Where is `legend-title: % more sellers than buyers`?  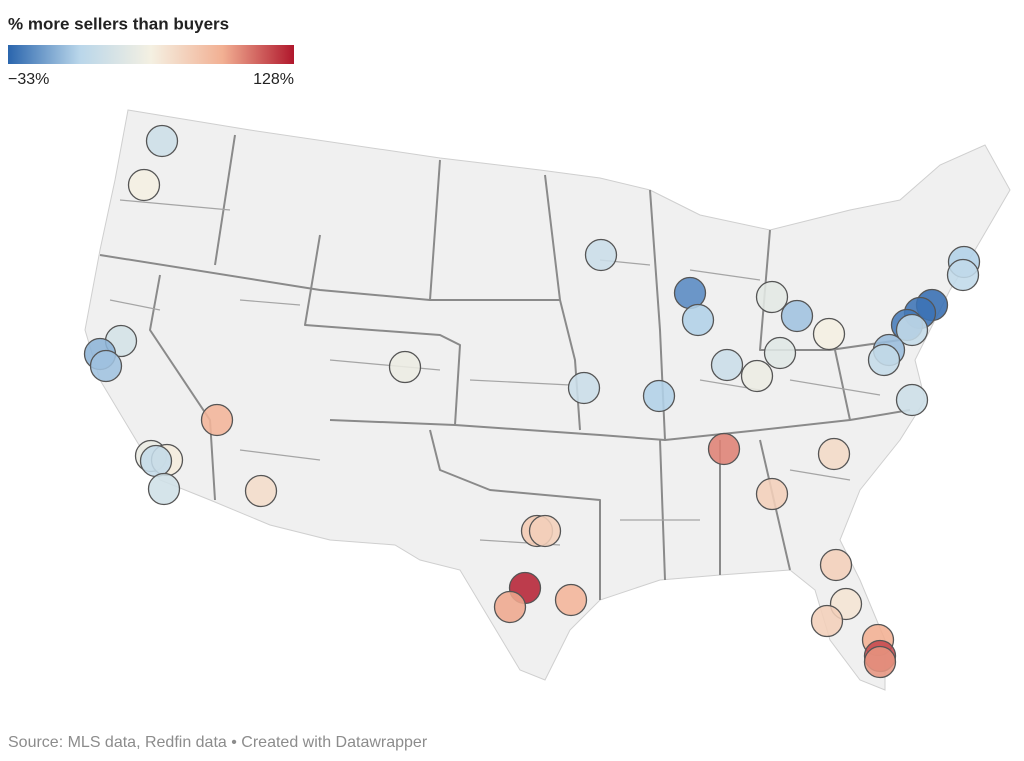 legend-title: % more sellers than buyers is located at coordinates (118, 23).